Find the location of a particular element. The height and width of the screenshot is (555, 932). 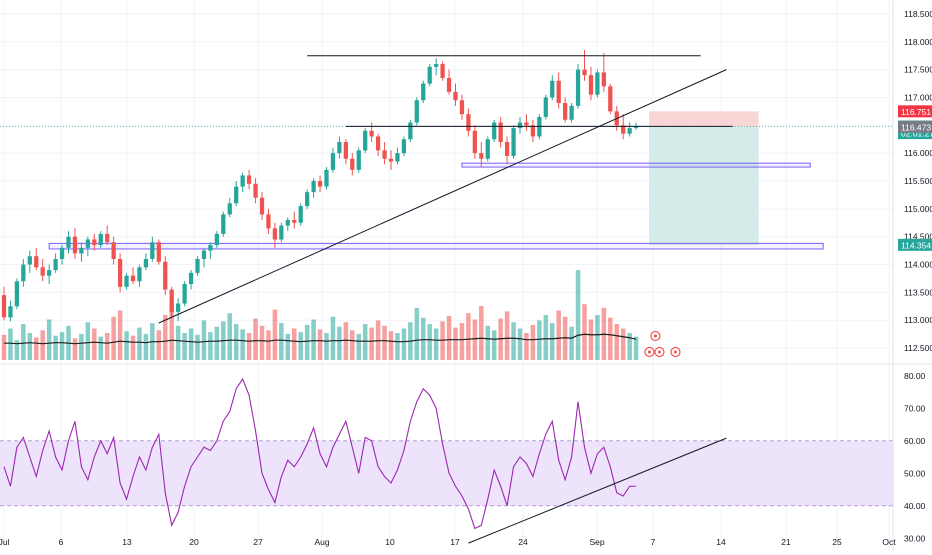

bid-badge-text: 116.473 is located at coordinates (916, 127).